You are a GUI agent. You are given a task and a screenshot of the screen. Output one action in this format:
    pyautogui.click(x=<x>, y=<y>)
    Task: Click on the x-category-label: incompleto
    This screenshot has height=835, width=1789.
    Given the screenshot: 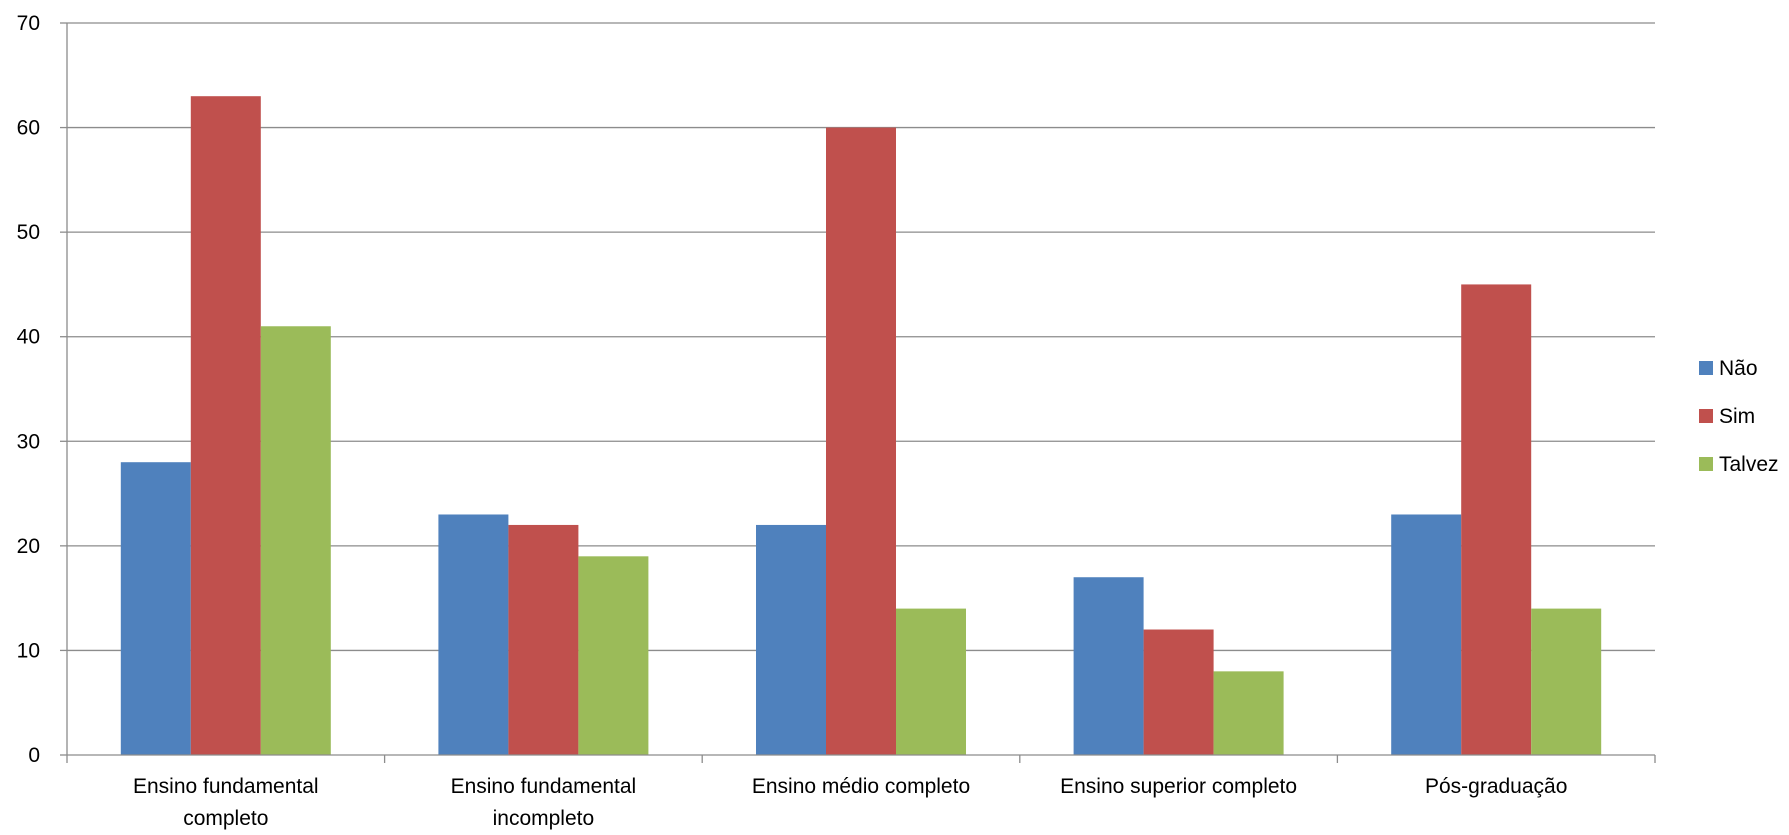 What is the action you would take?
    pyautogui.click(x=544, y=818)
    